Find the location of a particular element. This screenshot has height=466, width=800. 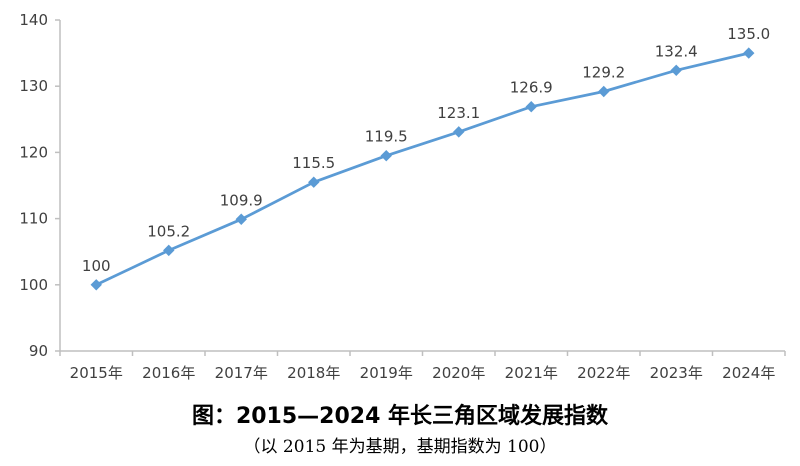

x-tick-label: 2017年 is located at coordinates (241, 373).